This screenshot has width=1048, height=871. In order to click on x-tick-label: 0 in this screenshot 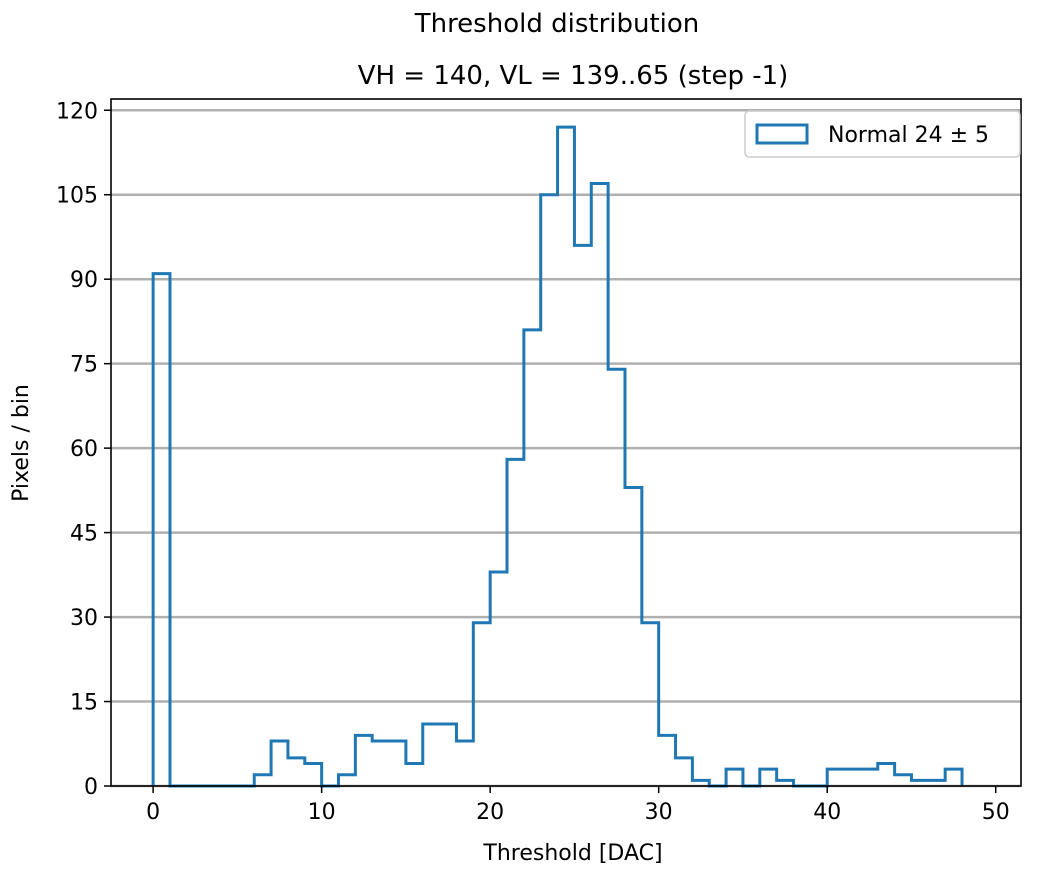, I will do `click(153, 812)`.